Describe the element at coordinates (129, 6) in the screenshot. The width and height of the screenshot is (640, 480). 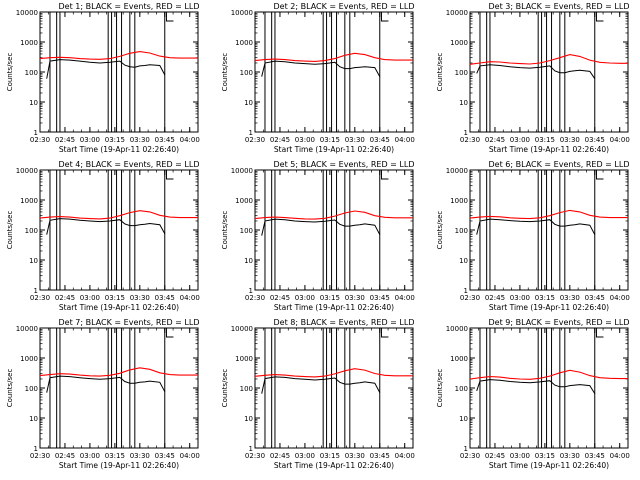
I see `panel-title: Det 1; BLACK = Events, RED = LLD` at that location.